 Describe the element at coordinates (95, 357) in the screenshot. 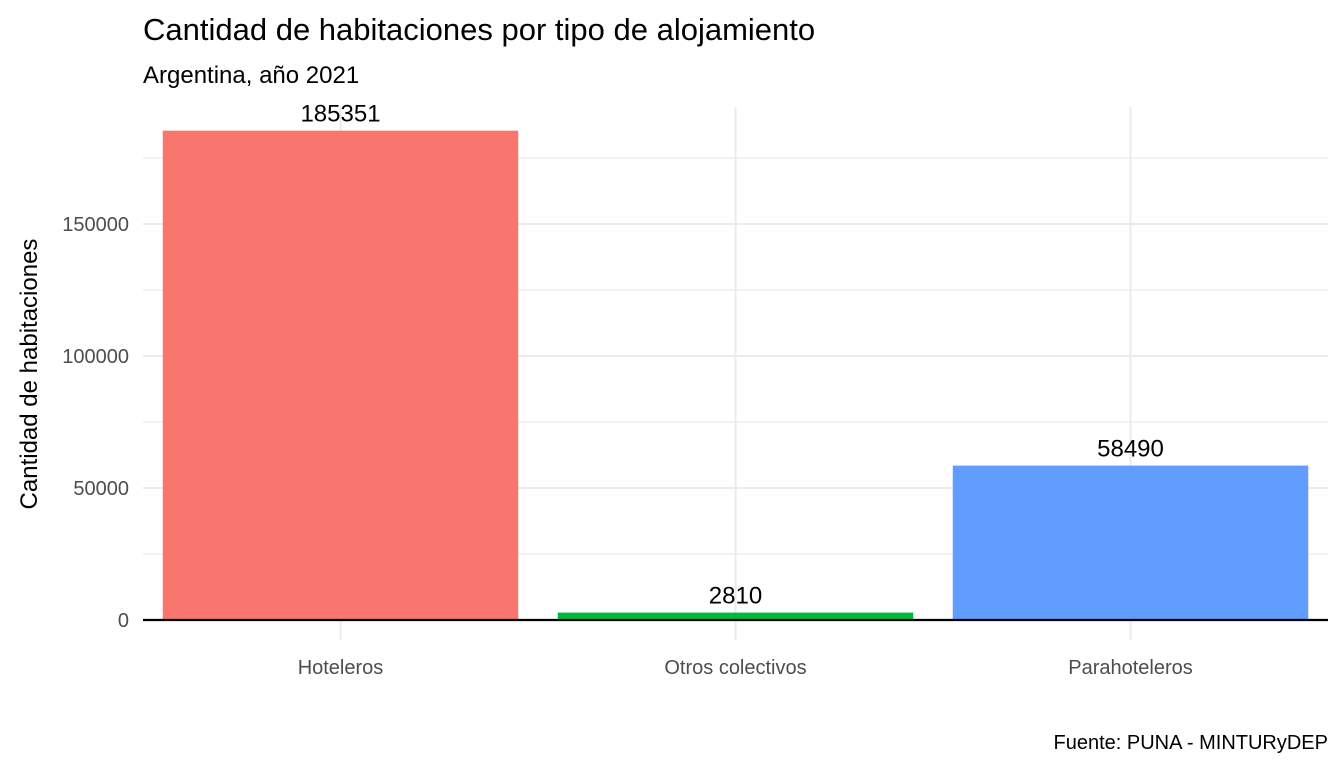

I see `y-tick-label: 100000` at that location.